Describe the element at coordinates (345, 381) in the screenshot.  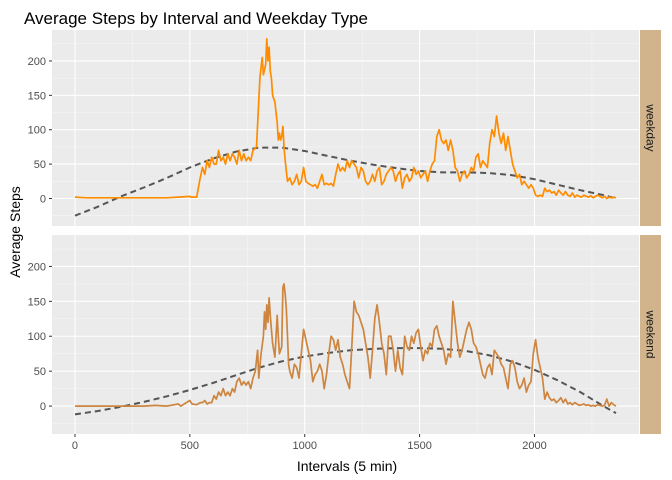
I see `trend-line-weekend` at that location.